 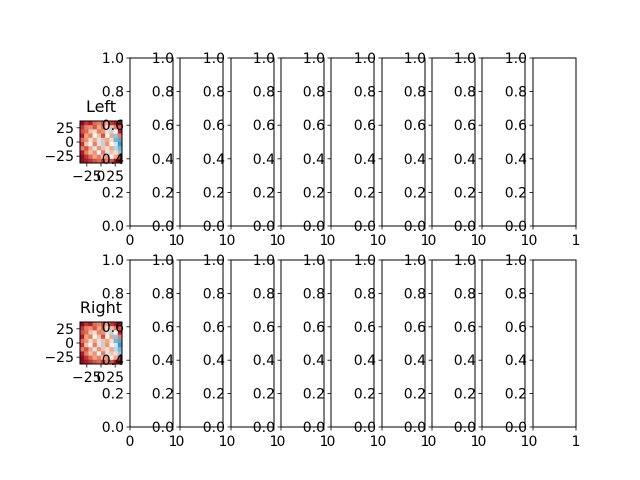 I want to click on y-tick-label: −25, so click(x=59, y=358).